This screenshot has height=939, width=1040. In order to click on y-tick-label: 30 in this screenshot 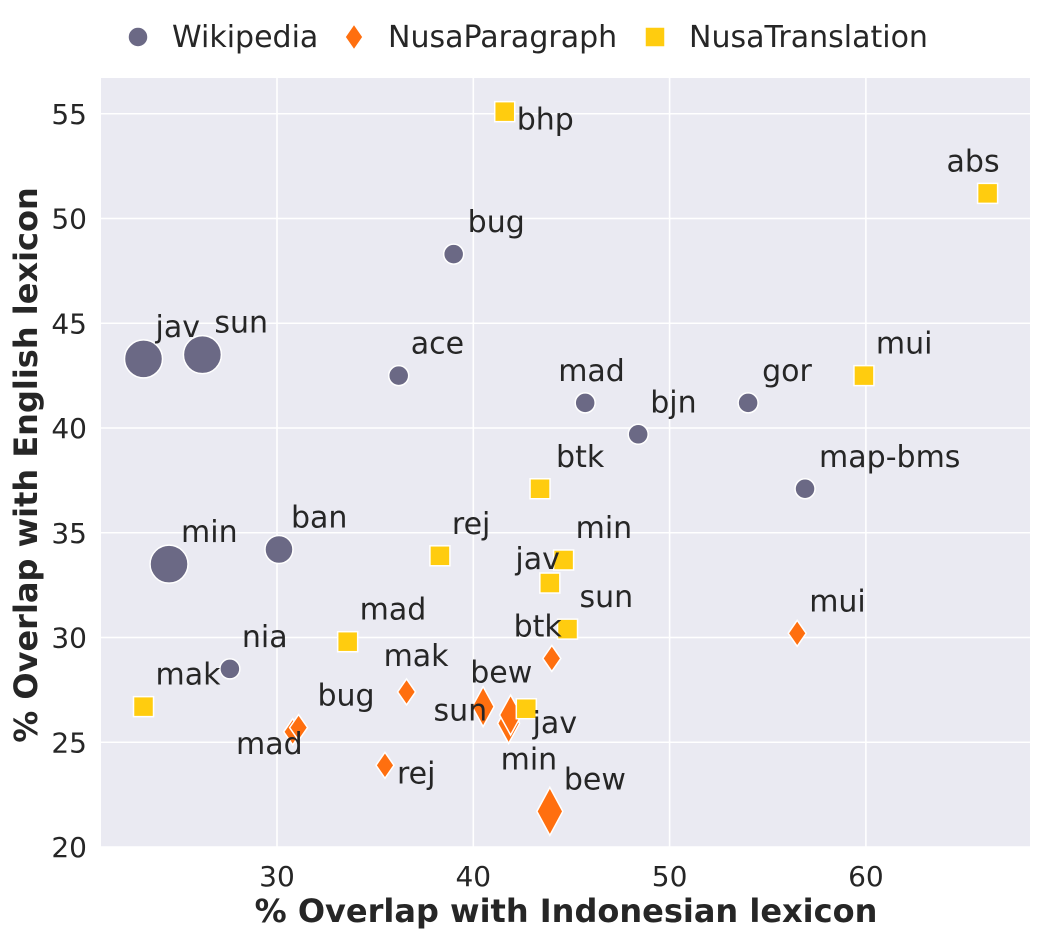, I will do `click(69, 638)`.